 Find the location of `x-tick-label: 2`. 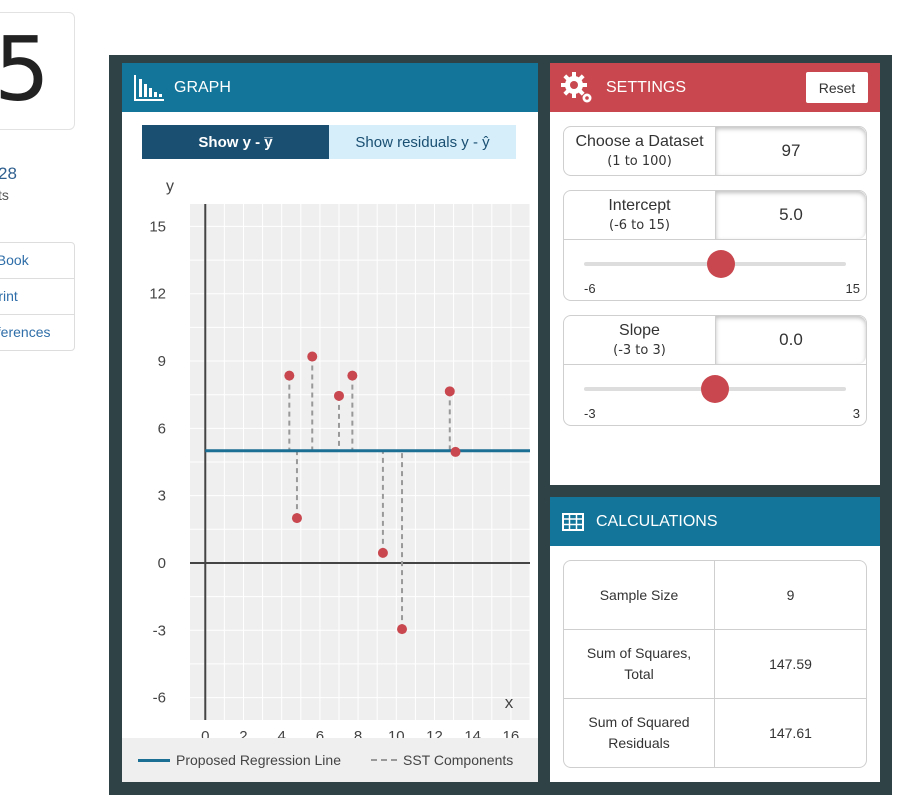

x-tick-label: 2 is located at coordinates (243, 736).